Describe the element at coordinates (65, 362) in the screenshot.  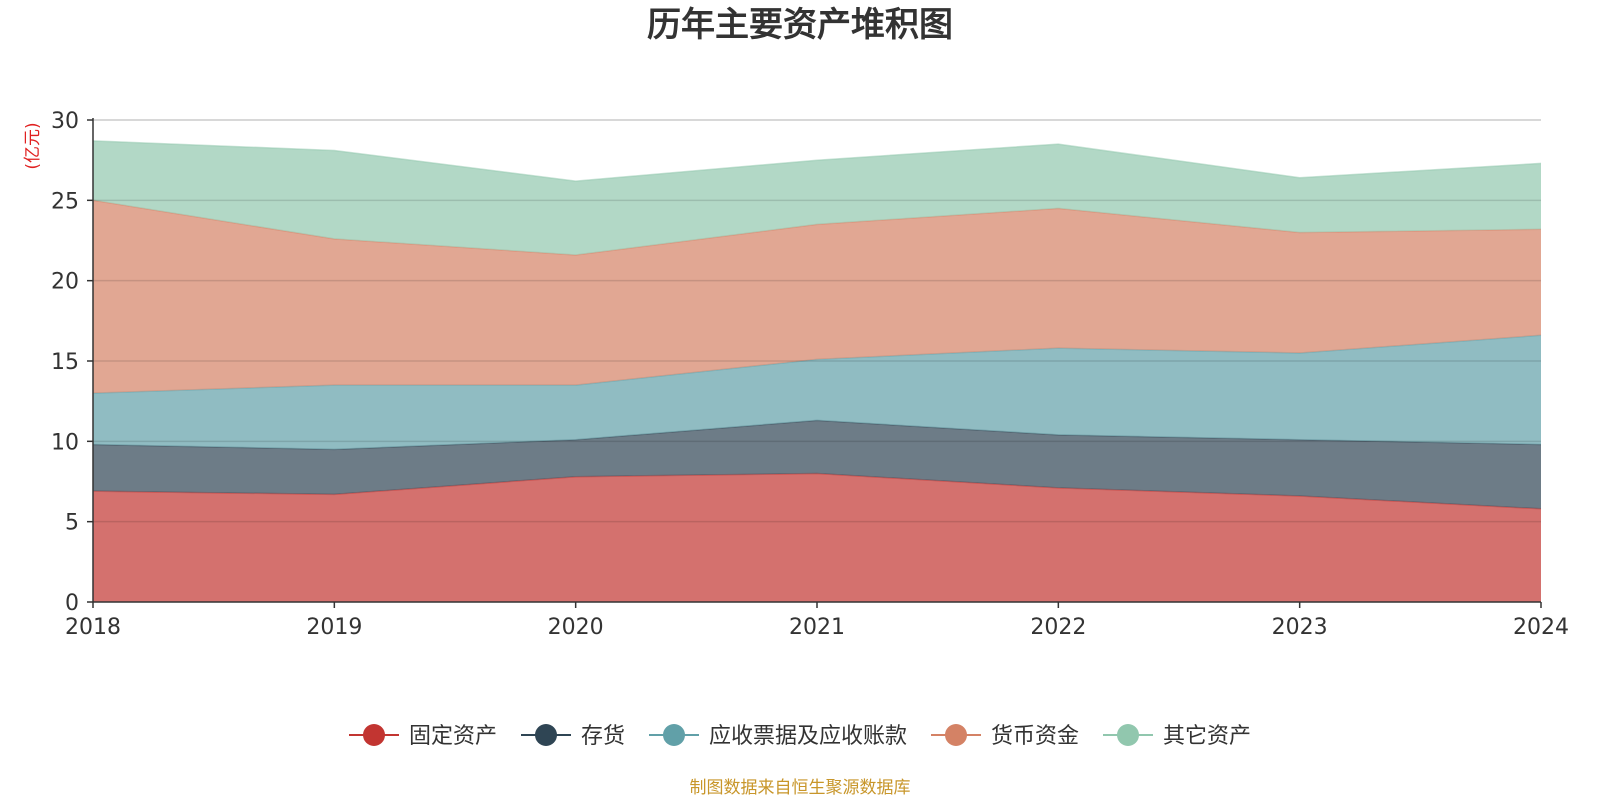
I see `y-tick-label: 15` at that location.